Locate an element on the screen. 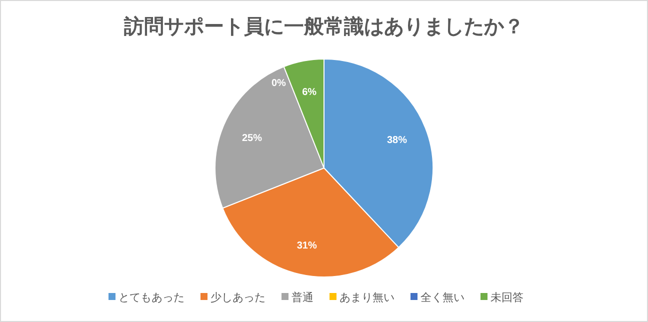  legend-label: 少しあった is located at coordinates (238, 297).